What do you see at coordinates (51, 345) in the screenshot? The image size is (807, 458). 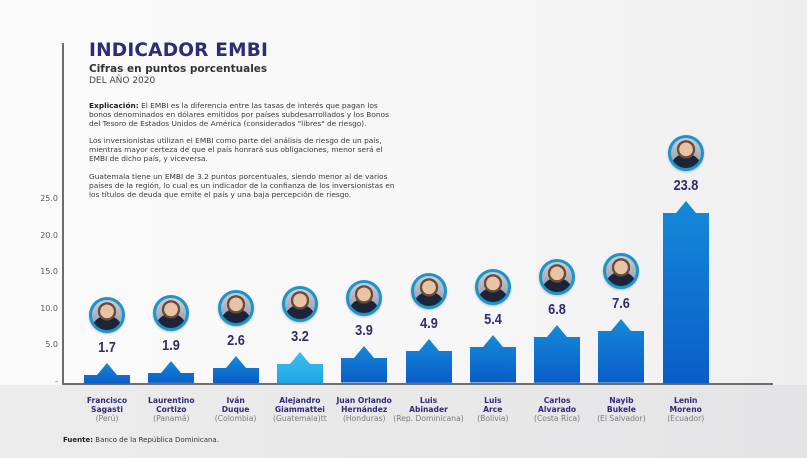 I see `y-tick-label: 5.0` at bounding box center [51, 345].